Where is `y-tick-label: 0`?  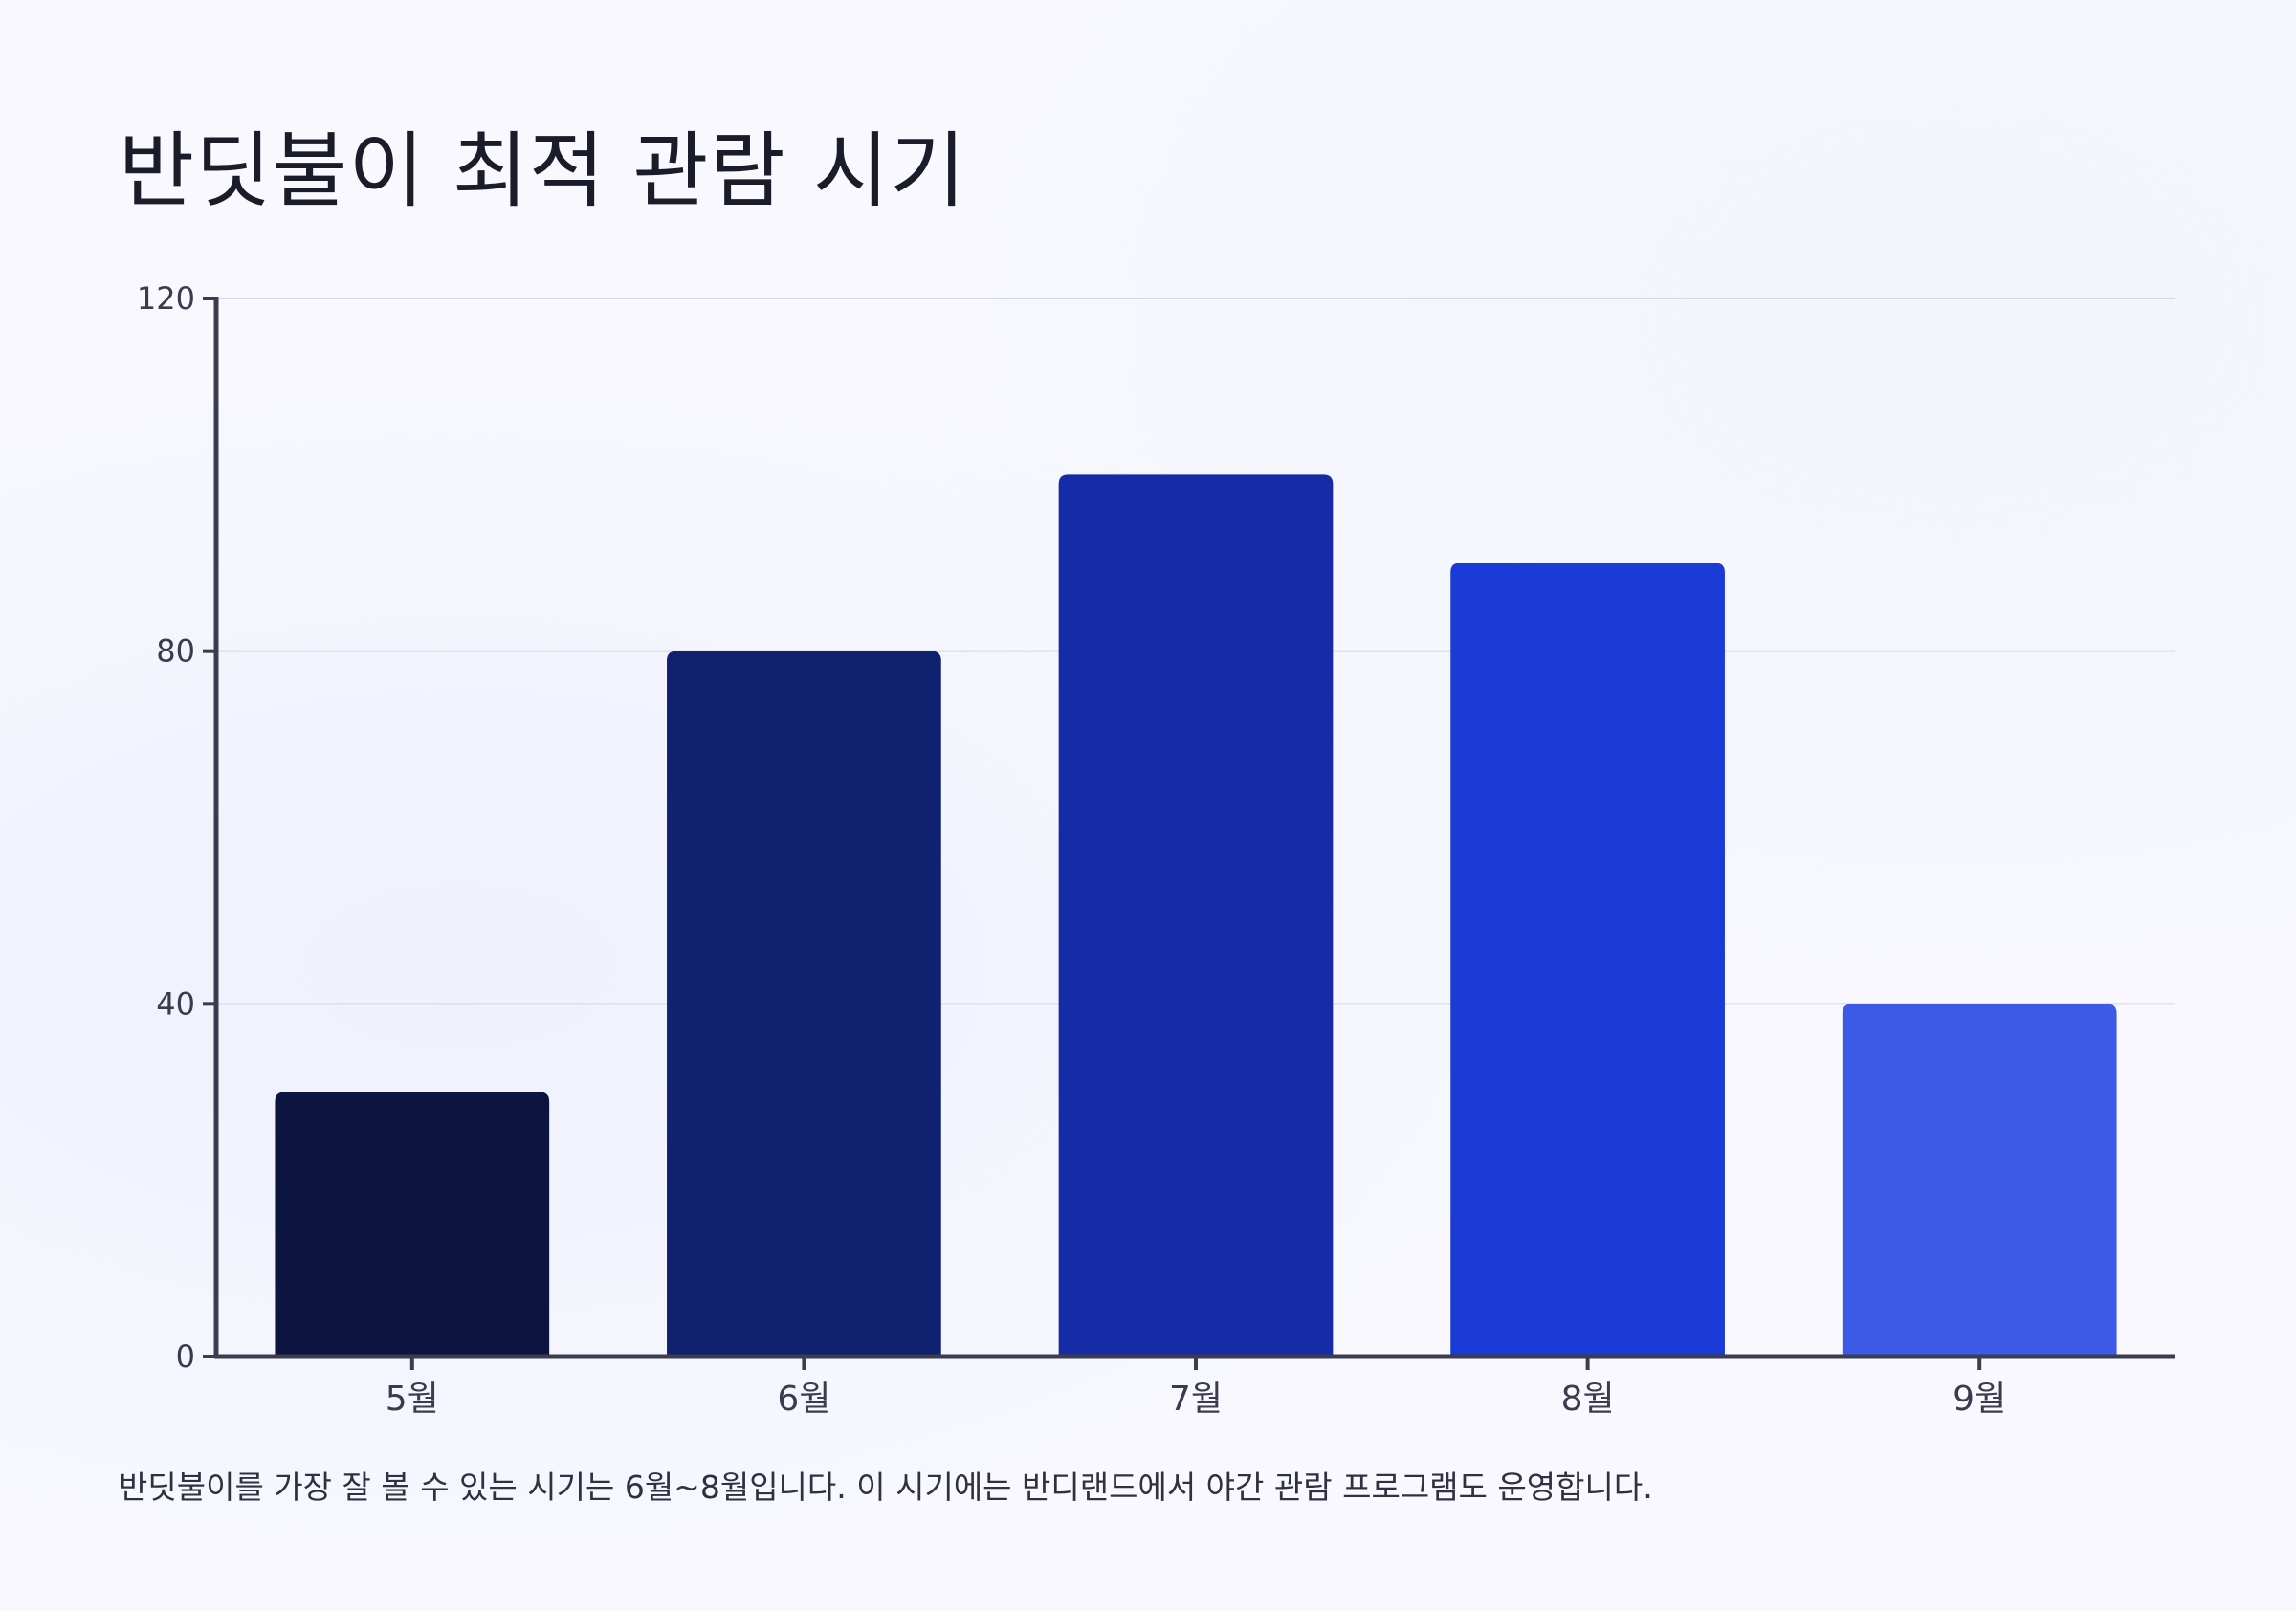
y-tick-label: 0 is located at coordinates (185, 1356).